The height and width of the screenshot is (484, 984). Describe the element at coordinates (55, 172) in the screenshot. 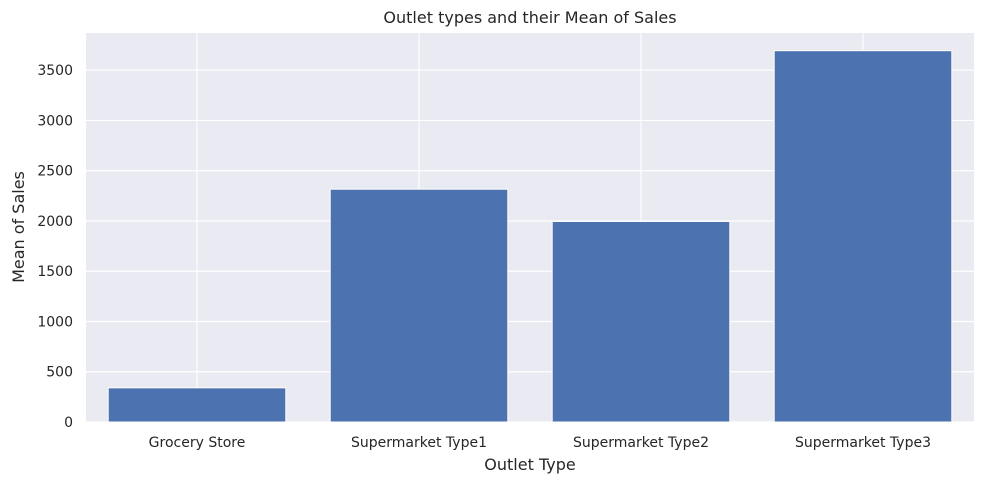

I see `y-tick-label: 2500` at that location.